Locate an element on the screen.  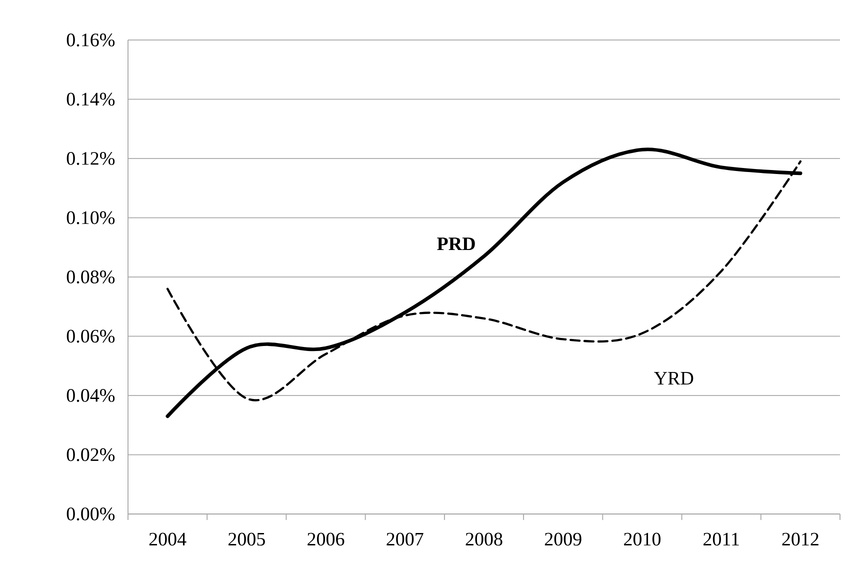
text: YRD is located at coordinates (674, 378).